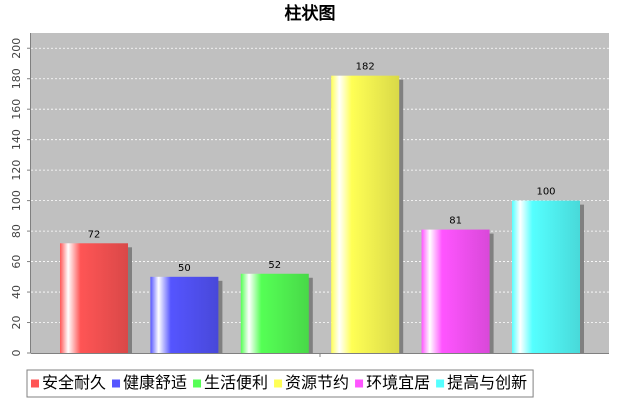 The width and height of the screenshot is (620, 400). What do you see at coordinates (16, 109) in the screenshot?
I see `y-tick-label: 160` at bounding box center [16, 109].